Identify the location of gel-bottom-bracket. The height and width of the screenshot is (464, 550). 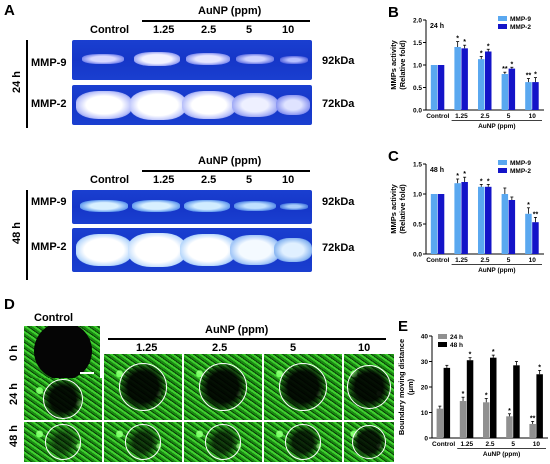
(27, 235).